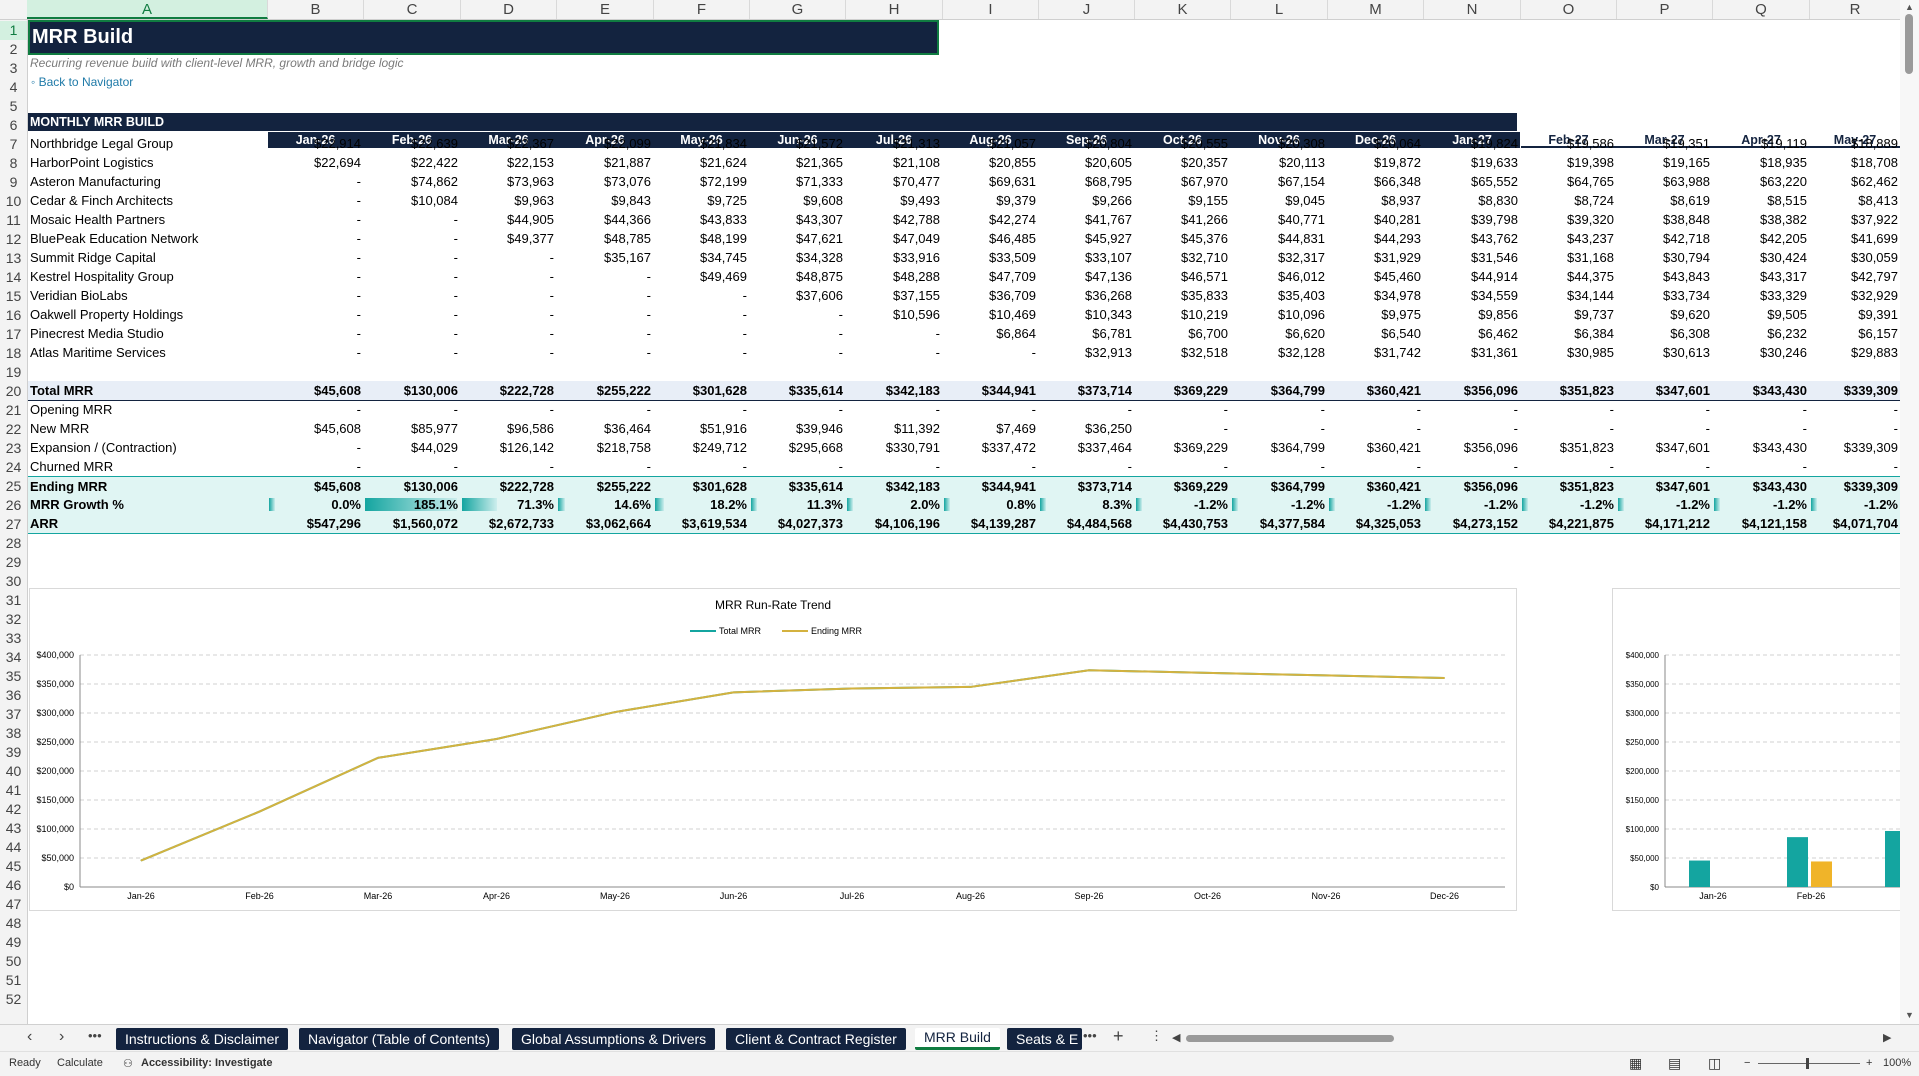 The height and width of the screenshot is (1076, 1919). Describe the element at coordinates (13, 695) in the screenshot. I see `row-header: 36` at that location.